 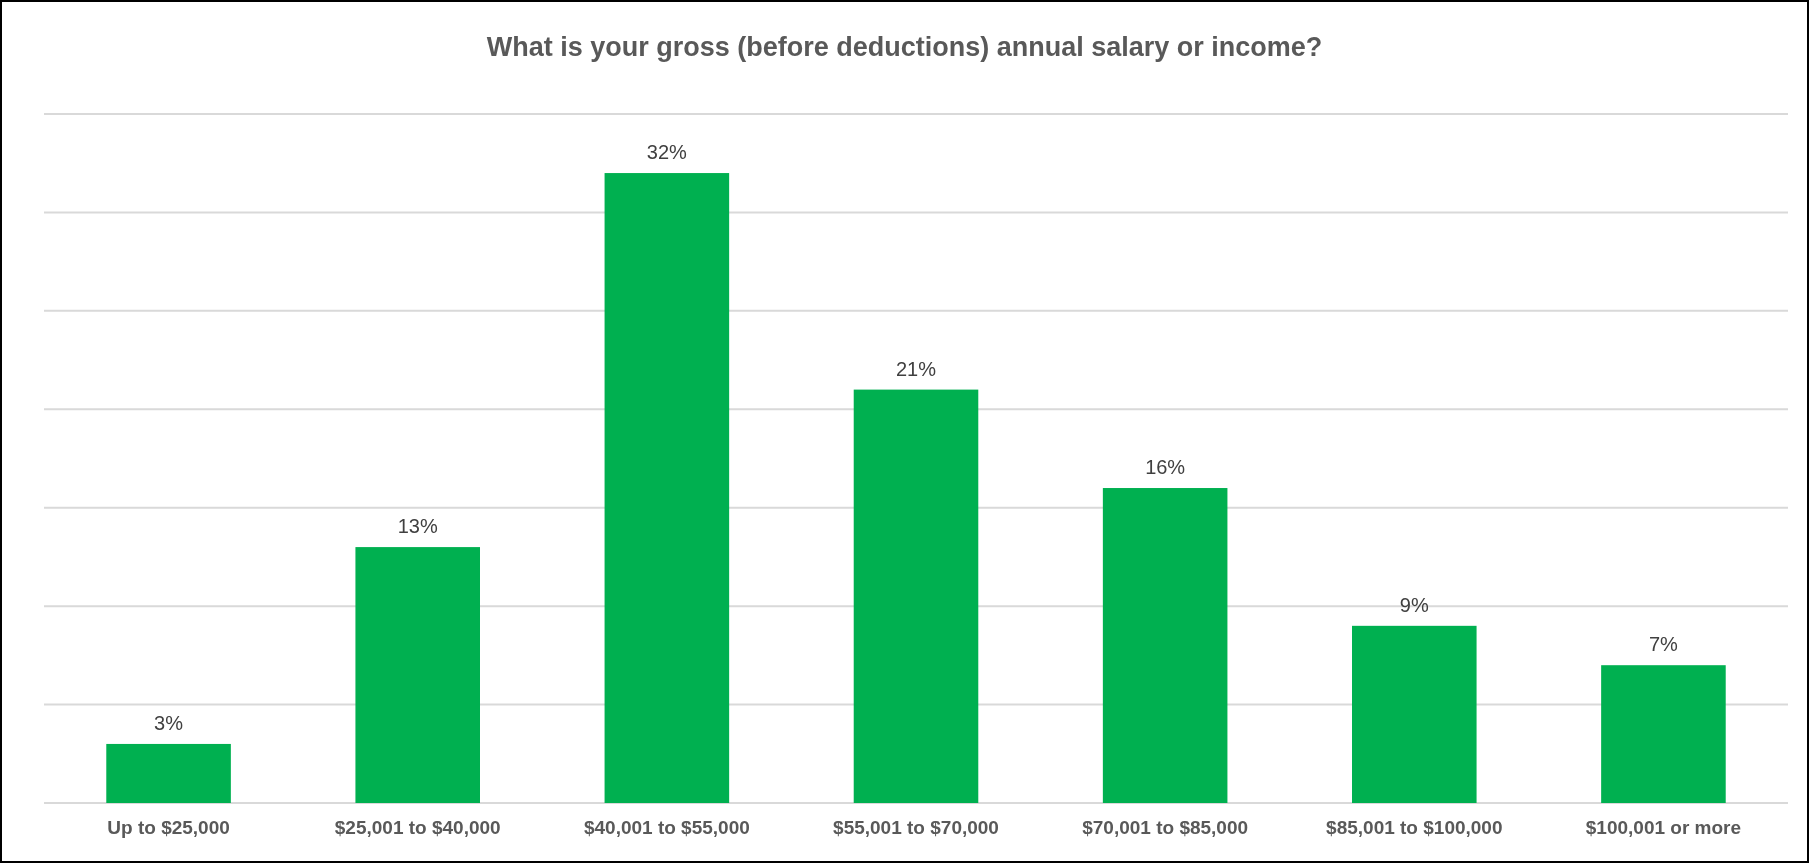 I want to click on data-label: 21%, so click(x=916, y=368).